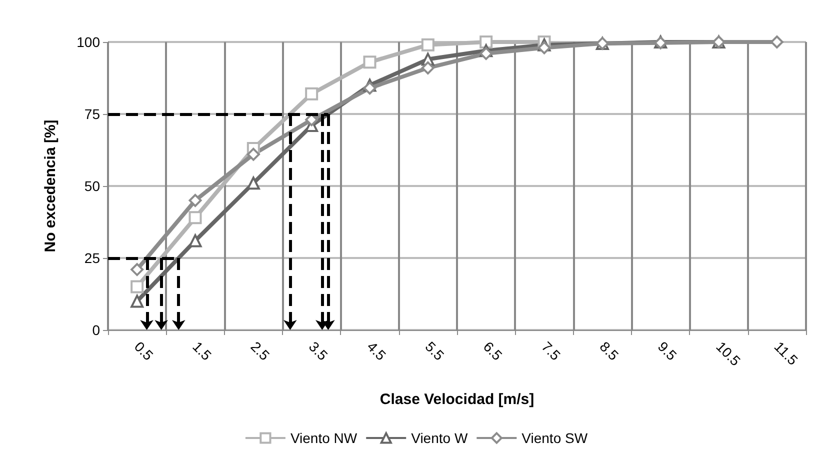 The height and width of the screenshot is (460, 832). Describe the element at coordinates (202, 351) in the screenshot. I see `x-tick-label: 1.5` at that location.